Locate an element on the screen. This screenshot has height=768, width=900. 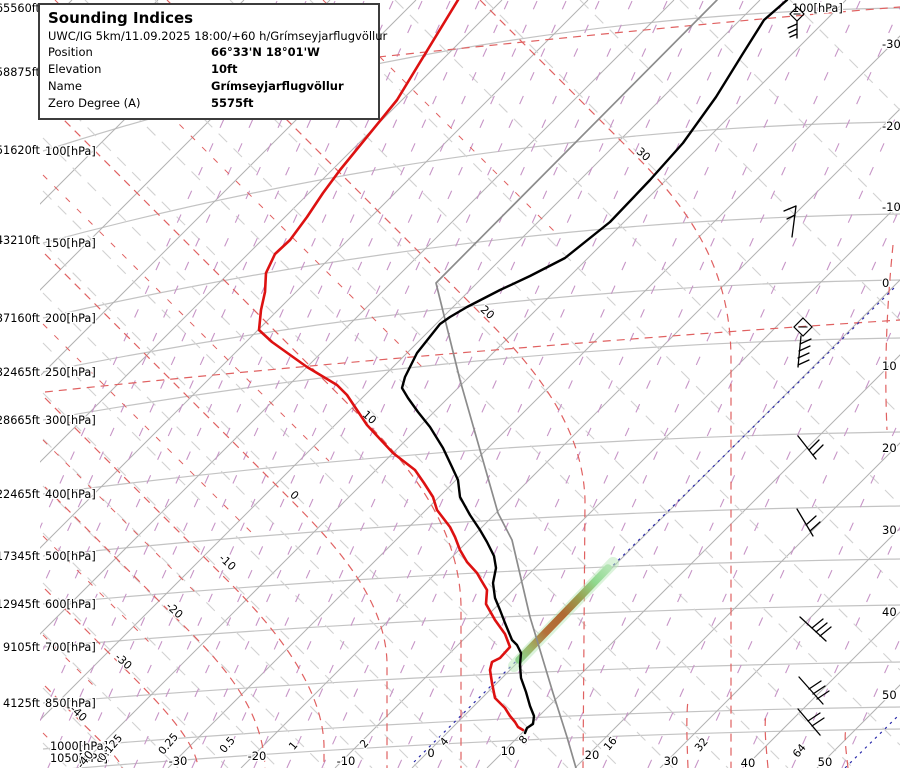
row-label-zero-degree: Zero Degree (A) is located at coordinates (94, 103).